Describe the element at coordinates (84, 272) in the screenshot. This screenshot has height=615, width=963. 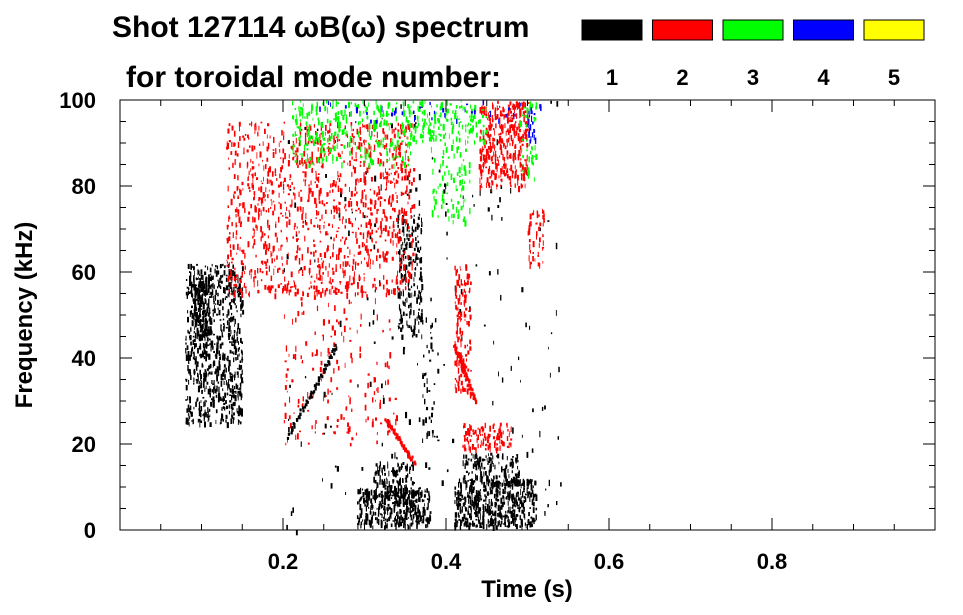
I see `y-tick-label: 60` at that location.